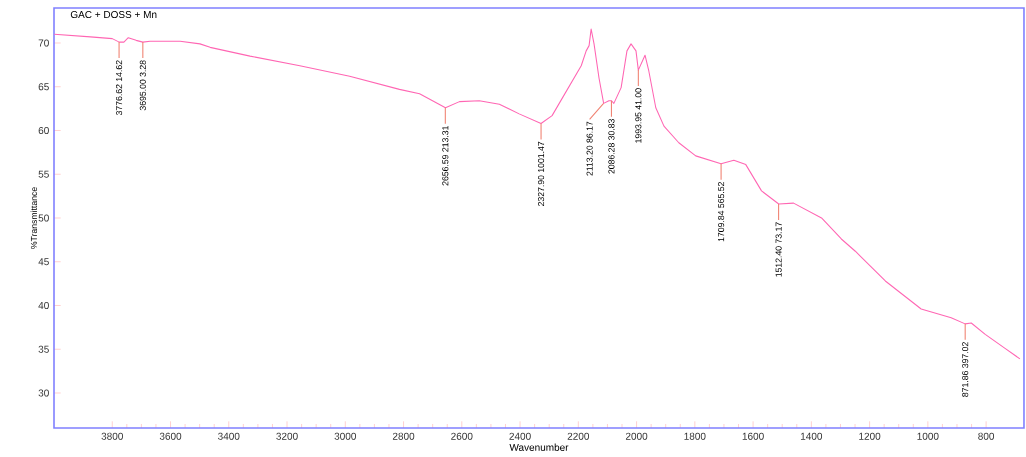 The width and height of the screenshot is (1026, 457). Describe the element at coordinates (287, 436) in the screenshot. I see `x-tick-label: 3200` at that location.